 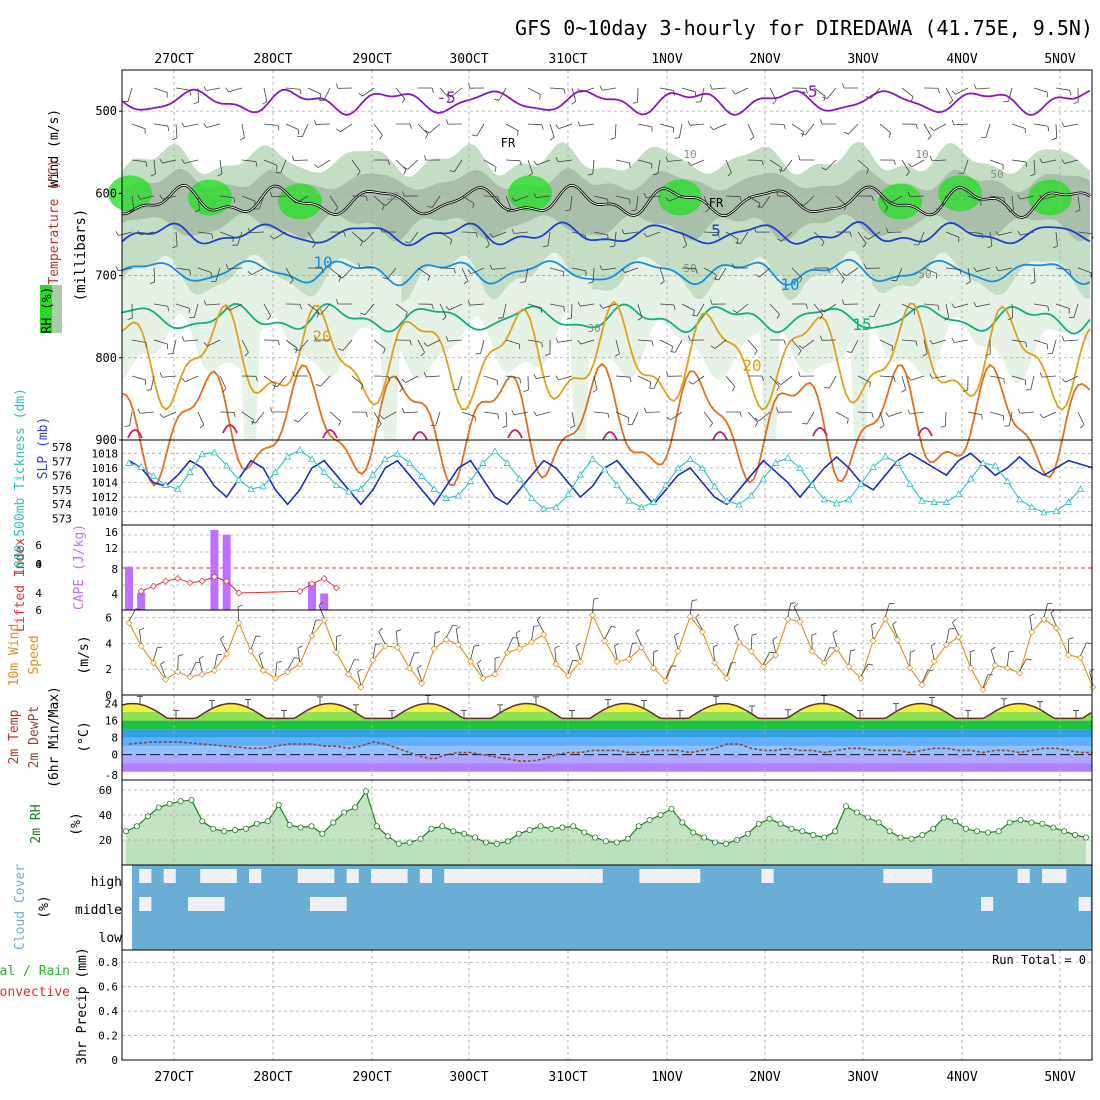 I want to click on thickness-tick: 574, so click(x=62, y=504).